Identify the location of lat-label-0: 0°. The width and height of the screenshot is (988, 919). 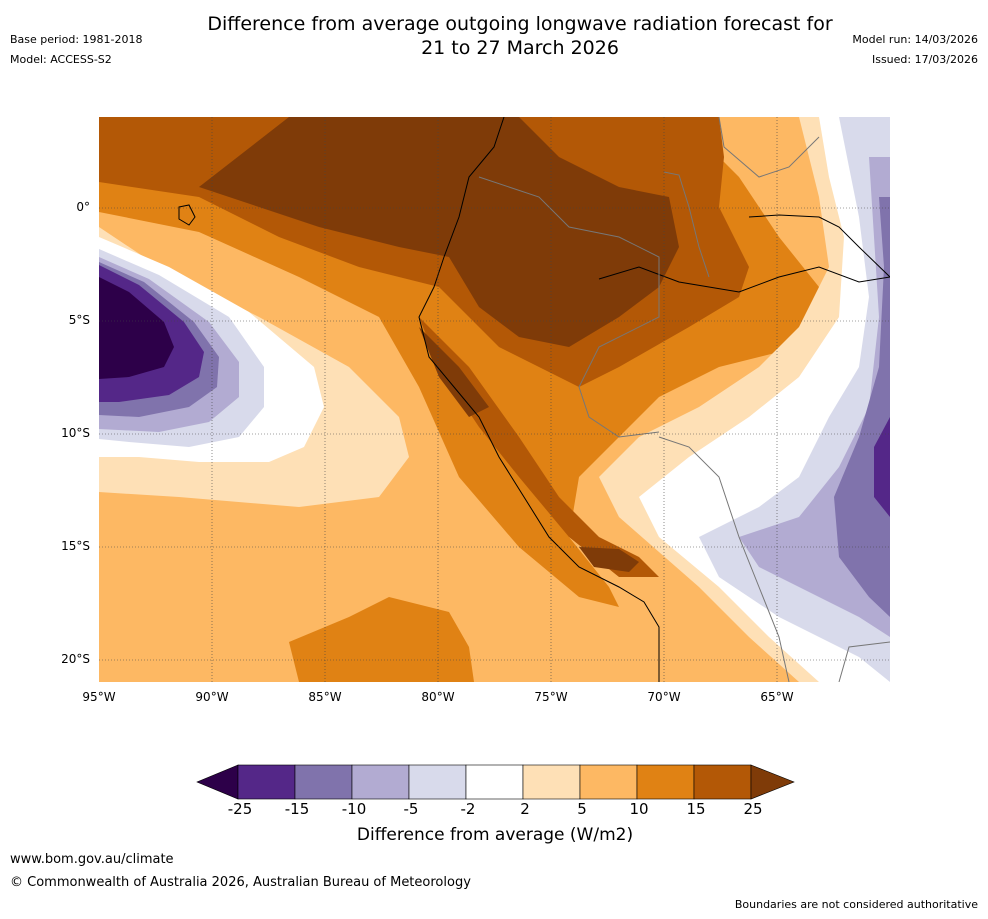
(83, 207).